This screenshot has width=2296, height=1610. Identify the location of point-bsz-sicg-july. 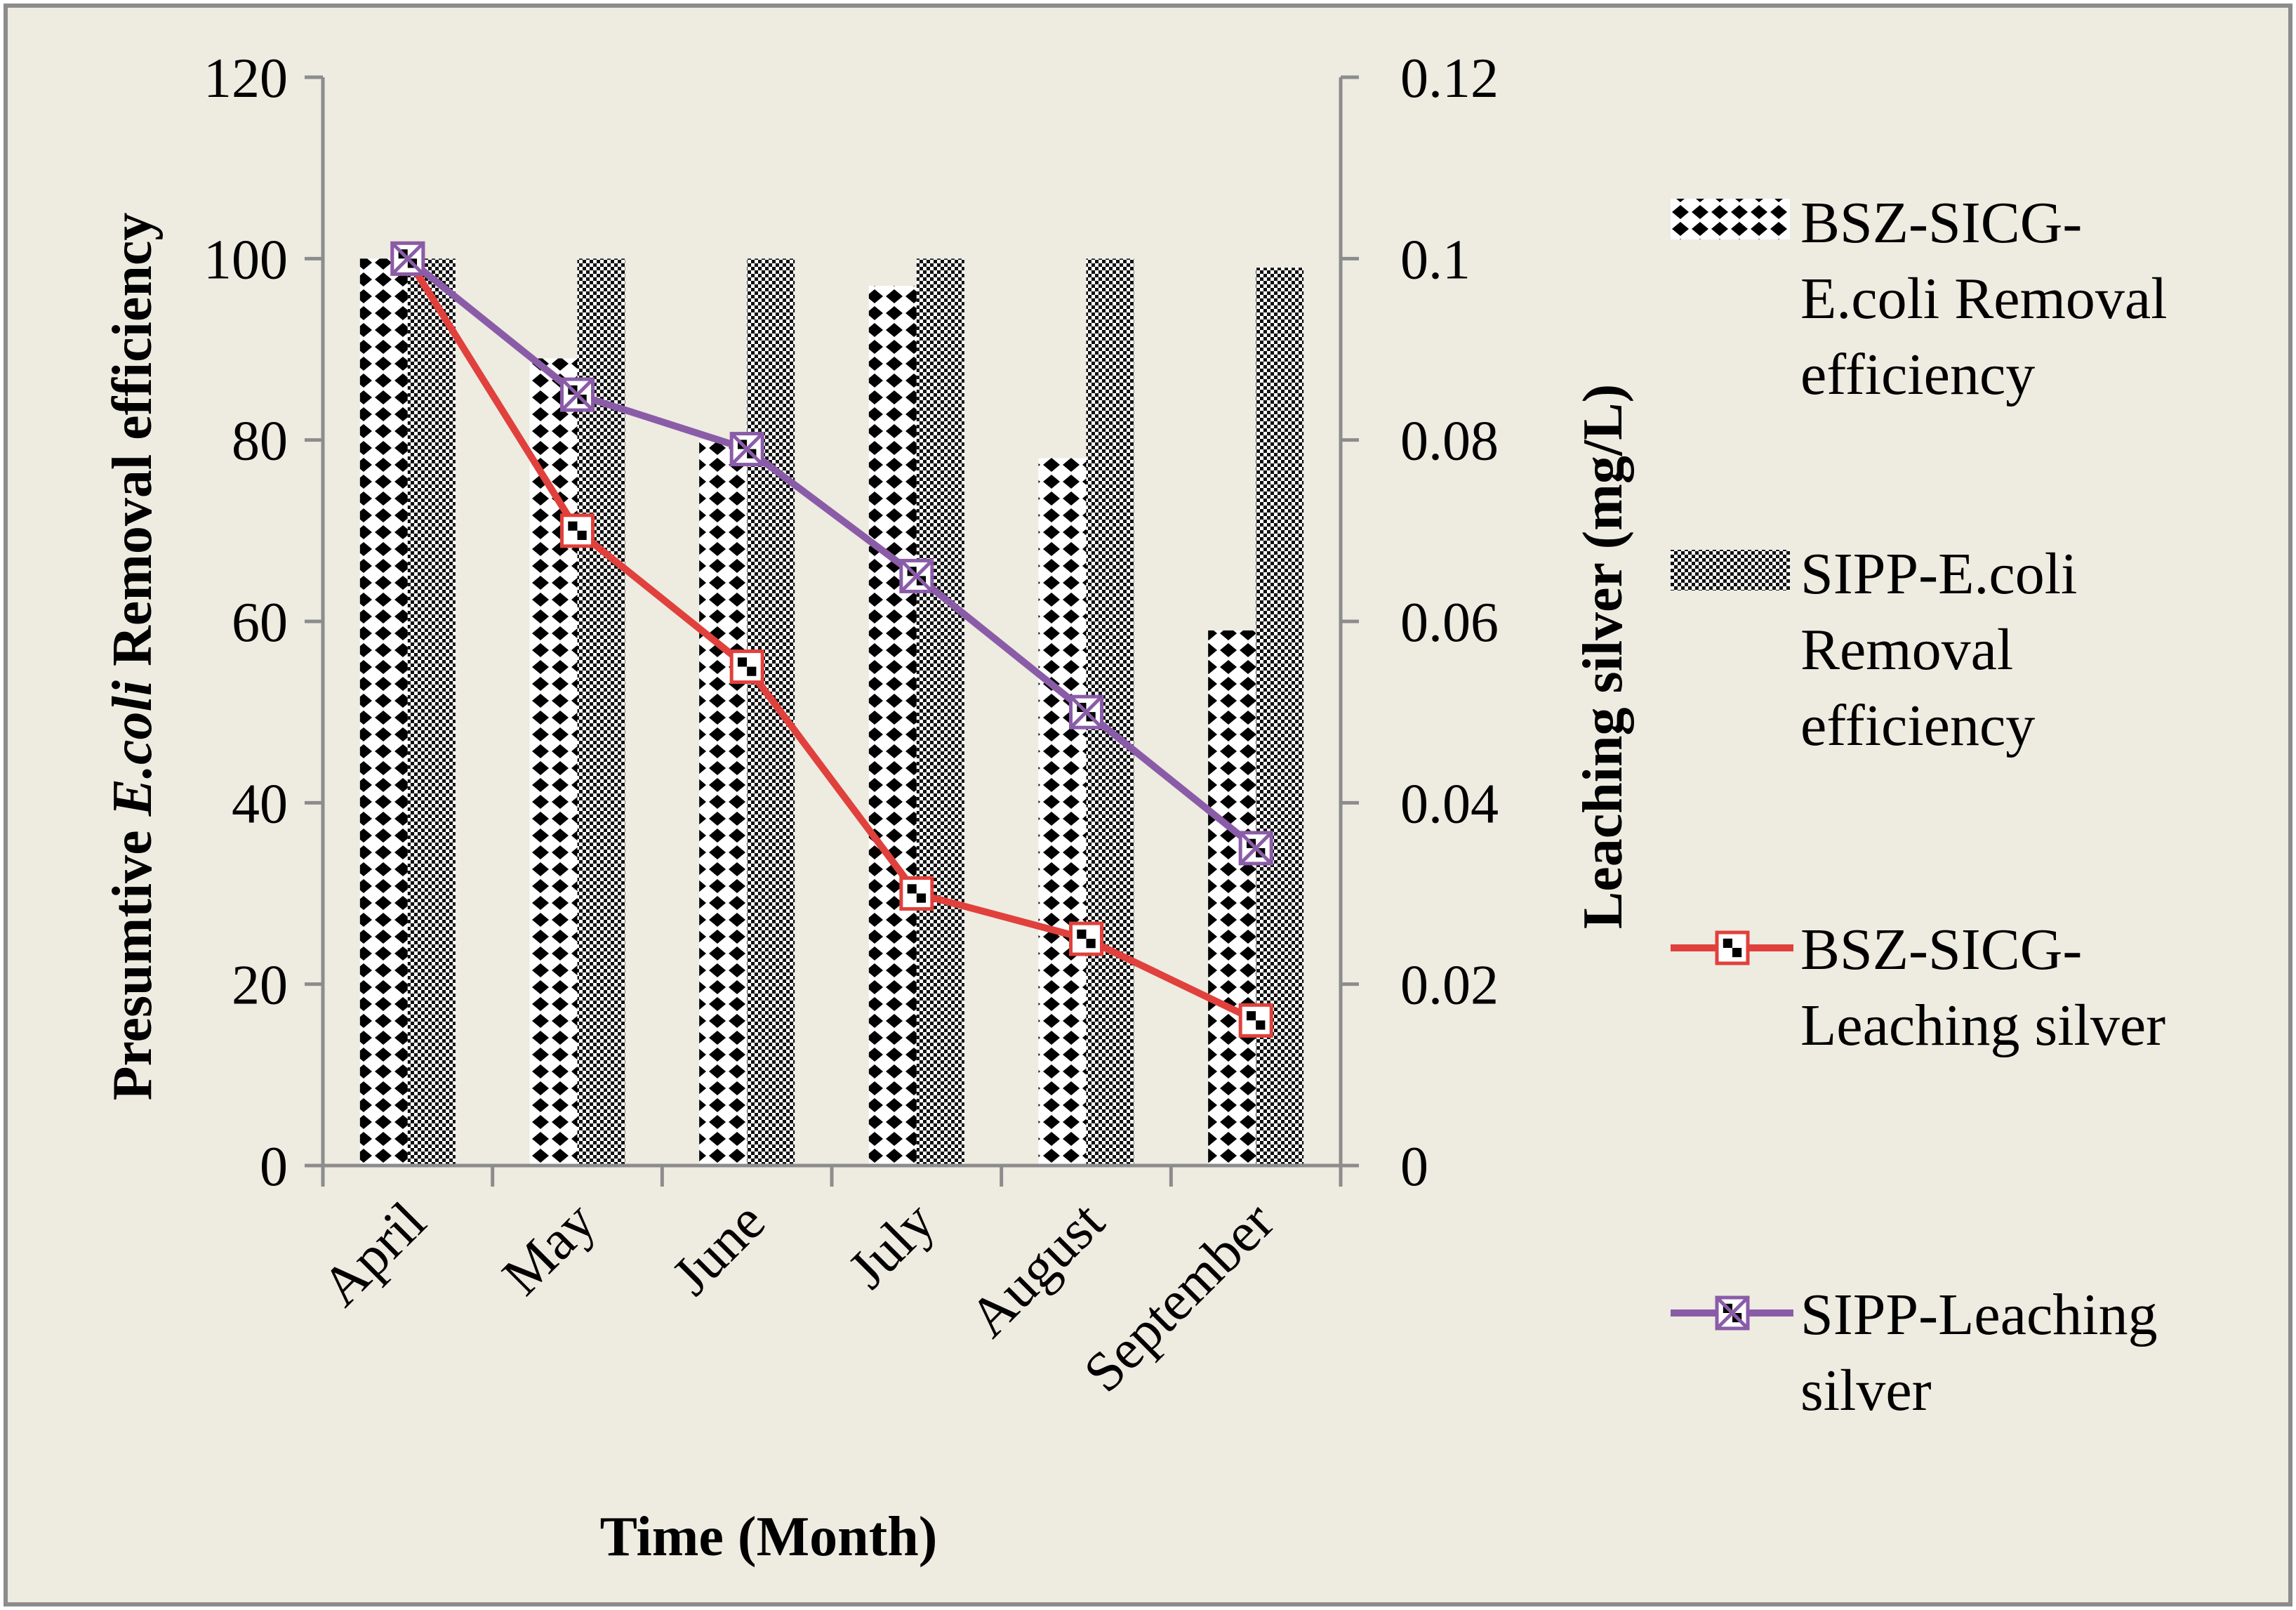
(916, 893).